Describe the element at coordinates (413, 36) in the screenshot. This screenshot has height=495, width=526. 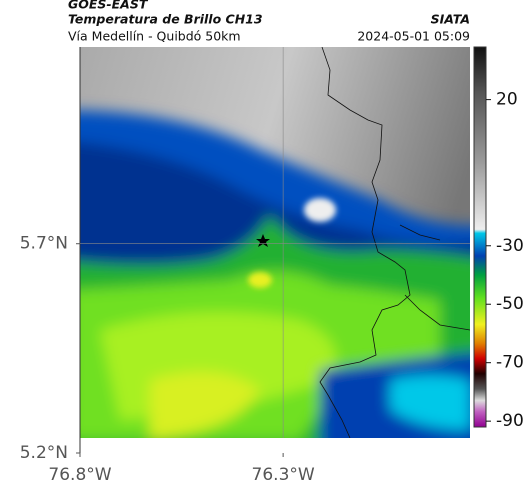
I see `timestamp: 2024-05-01 05:09` at that location.